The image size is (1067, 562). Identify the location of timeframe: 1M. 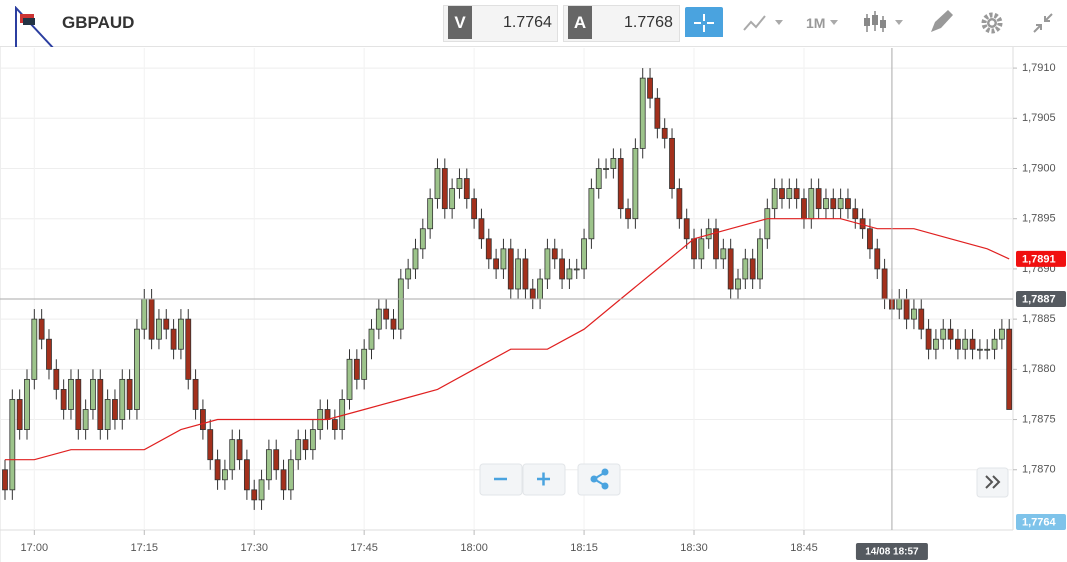
(816, 23).